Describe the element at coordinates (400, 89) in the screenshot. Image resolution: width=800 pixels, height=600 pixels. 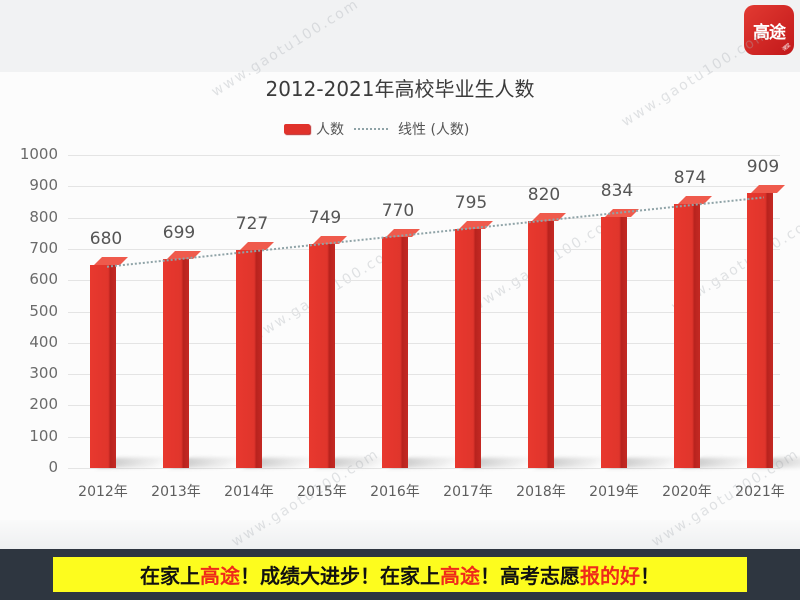
I see `chart-title: 2012-2021年高校毕业生人数` at that location.